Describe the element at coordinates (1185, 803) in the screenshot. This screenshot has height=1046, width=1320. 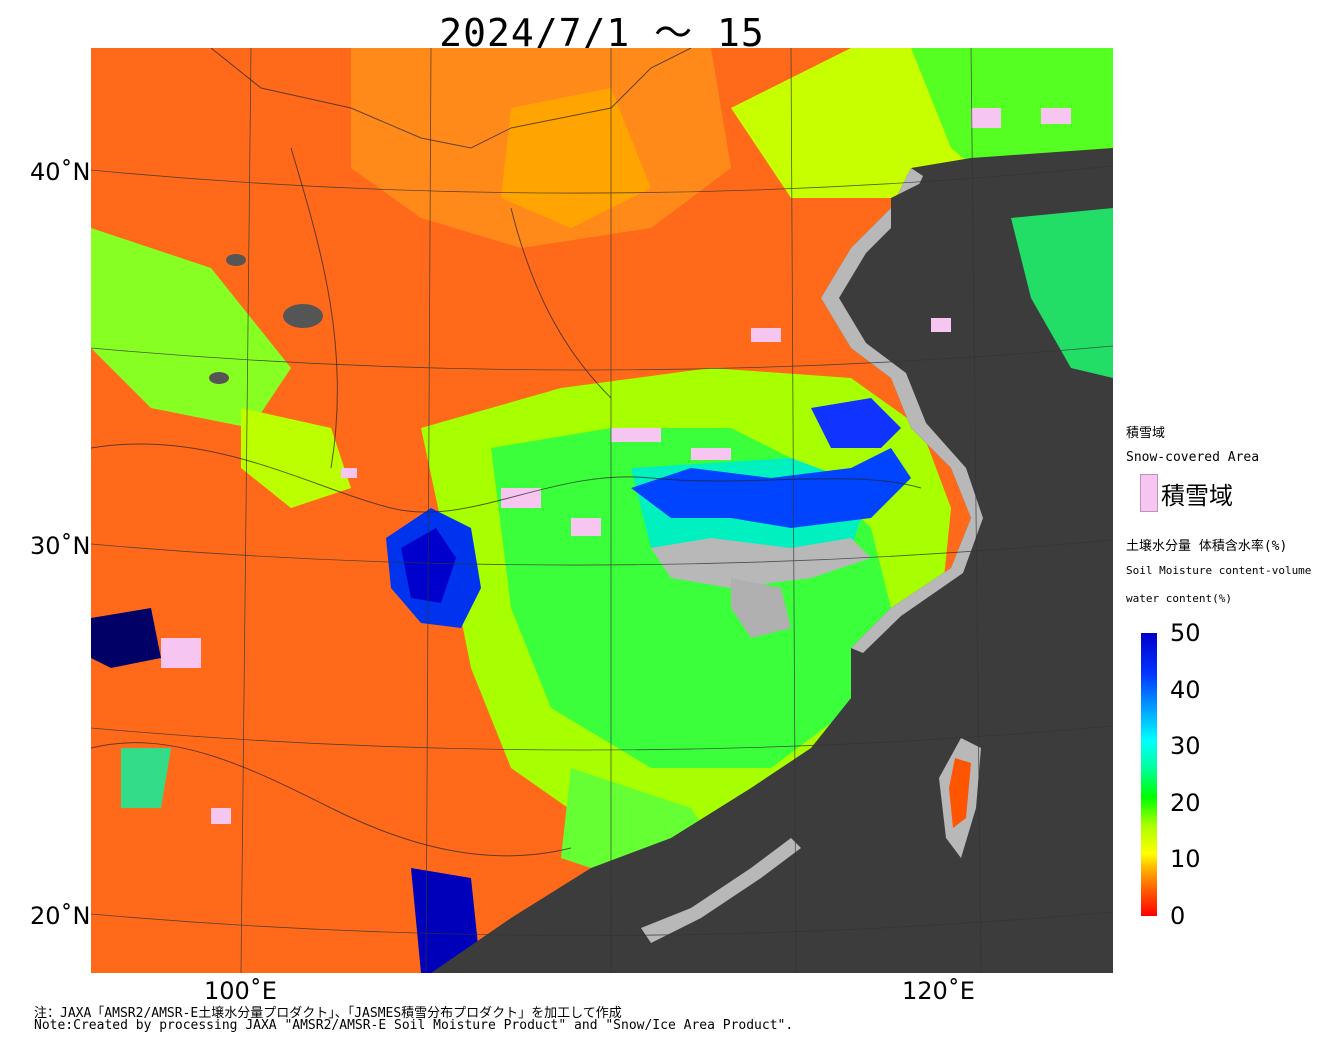
I see `colorbar-tick-20: 20` at that location.